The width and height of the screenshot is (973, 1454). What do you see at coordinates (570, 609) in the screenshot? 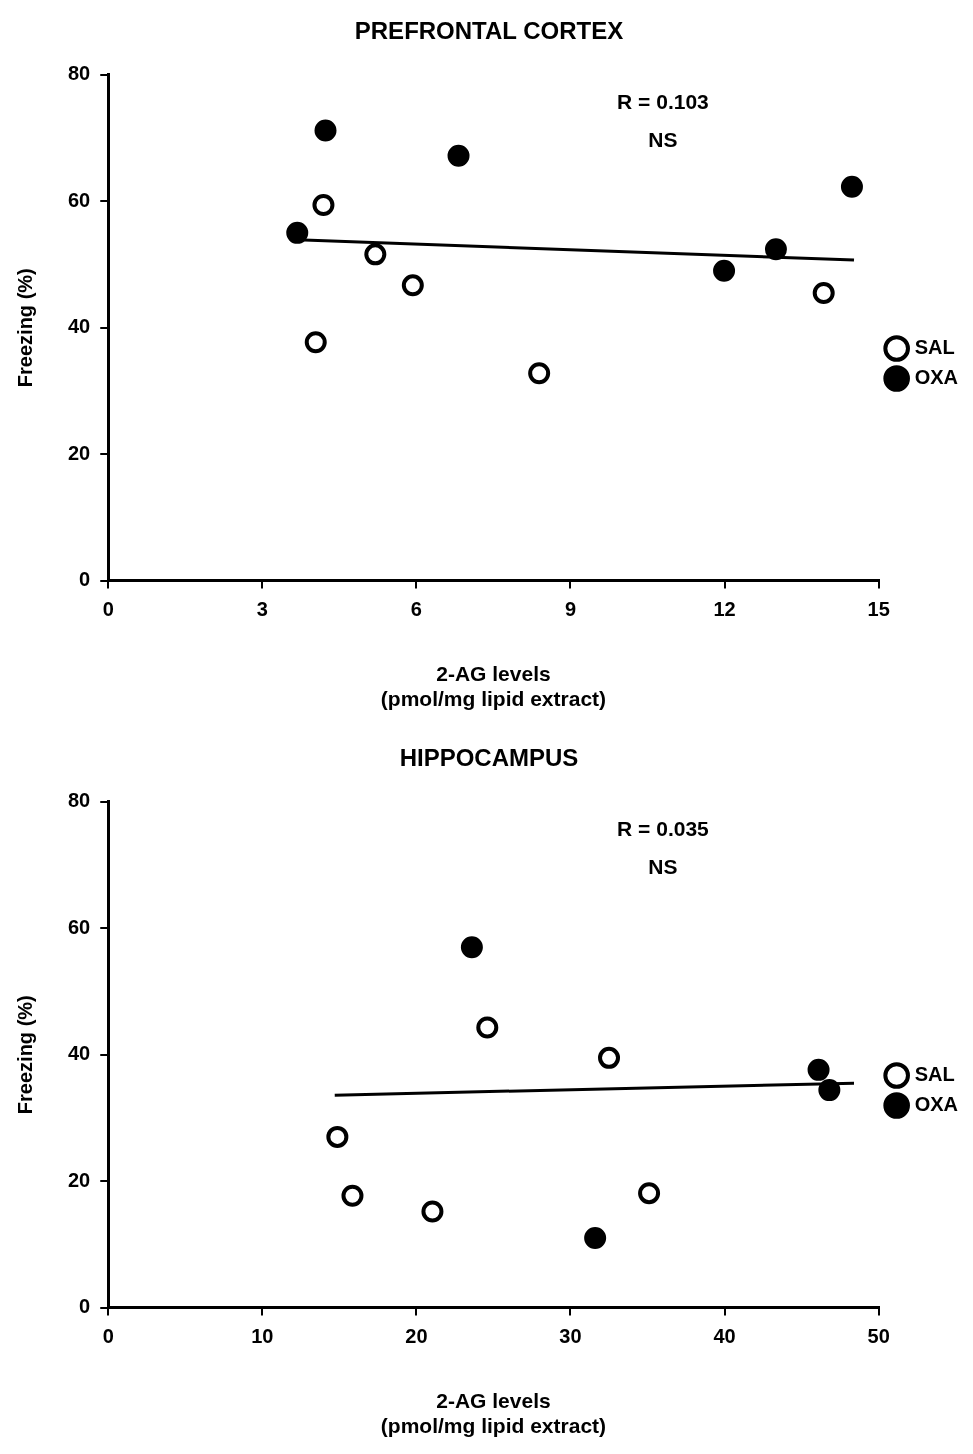
I see `x-tick-label: 9` at bounding box center [570, 609].